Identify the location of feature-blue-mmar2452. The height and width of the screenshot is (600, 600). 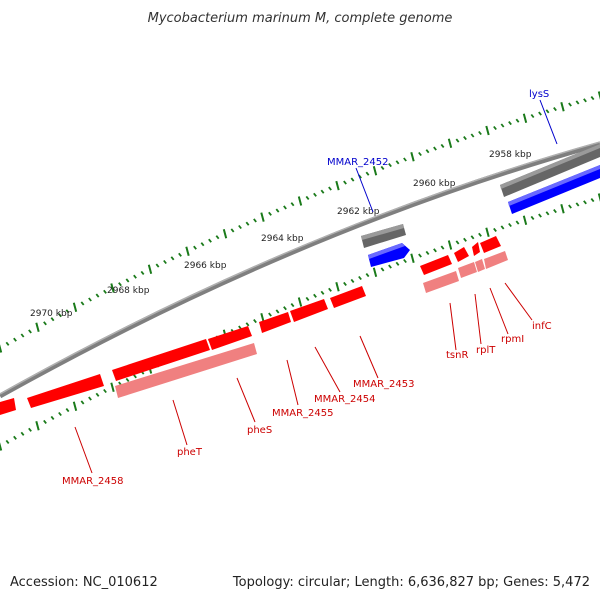
(389, 255).